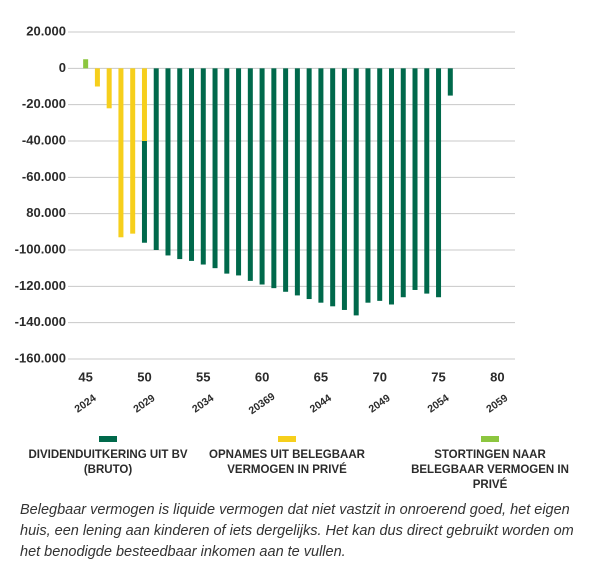 This screenshot has height=586, width=600. Describe the element at coordinates (40, 285) in the screenshot. I see `y-tick-label: -120.000` at that location.